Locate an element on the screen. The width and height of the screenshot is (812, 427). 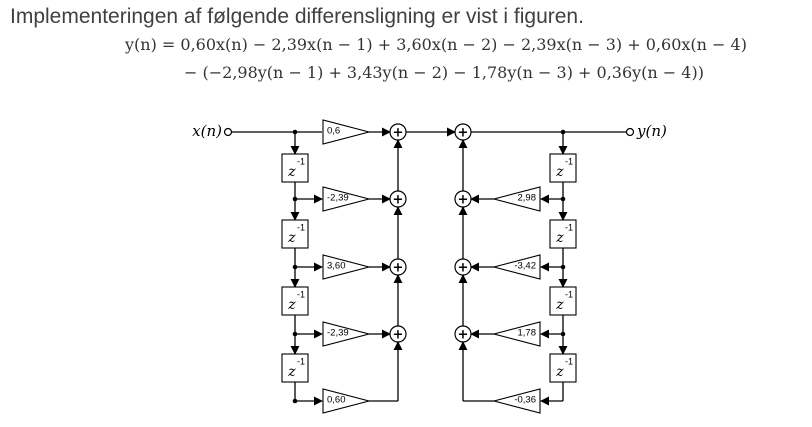
gain-coefficient-label: 0,60 is located at coordinates (336, 400).